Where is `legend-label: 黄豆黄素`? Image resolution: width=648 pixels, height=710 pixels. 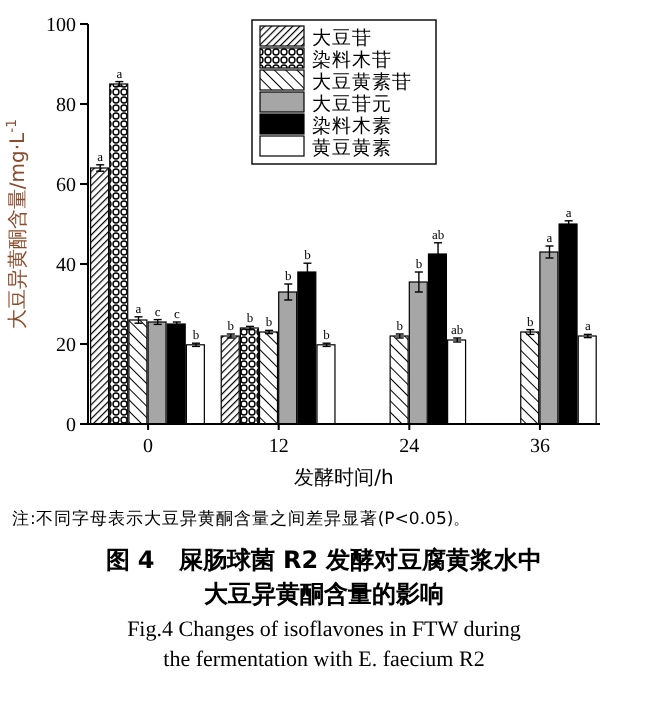 legend-label: 黄豆黄素 is located at coordinates (352, 148).